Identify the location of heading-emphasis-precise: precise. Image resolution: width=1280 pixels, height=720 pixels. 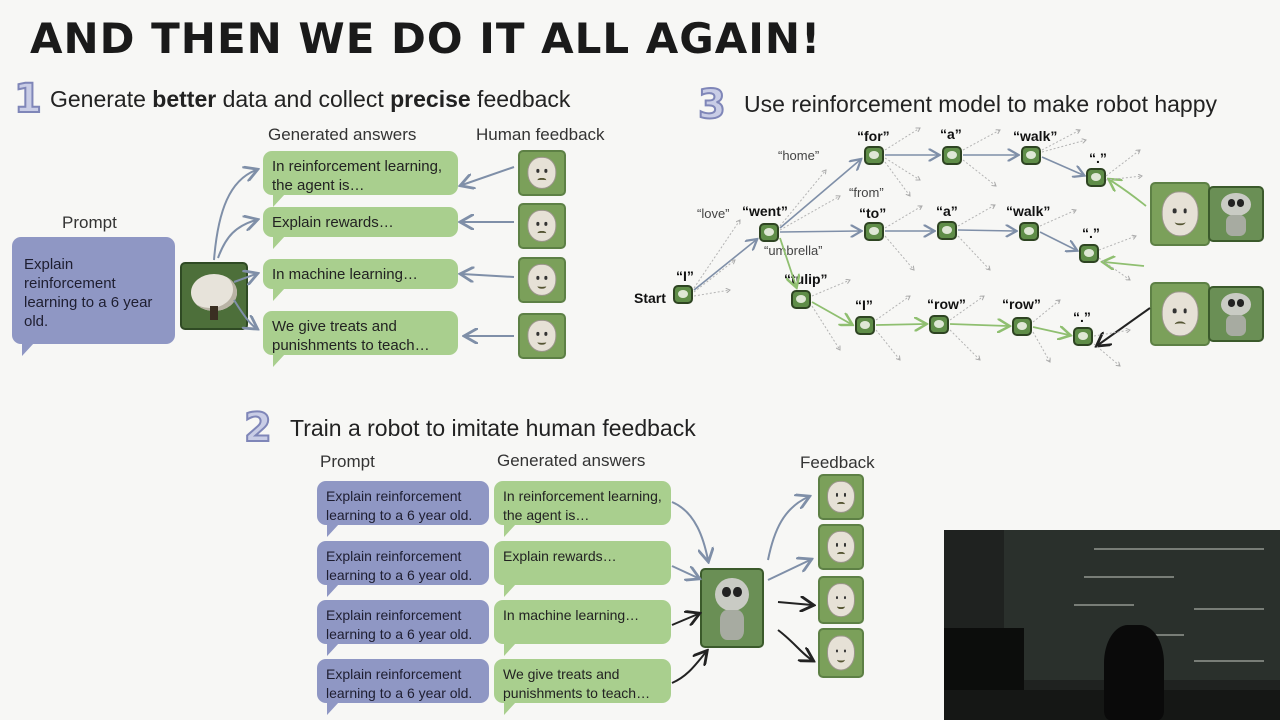
(430, 99).